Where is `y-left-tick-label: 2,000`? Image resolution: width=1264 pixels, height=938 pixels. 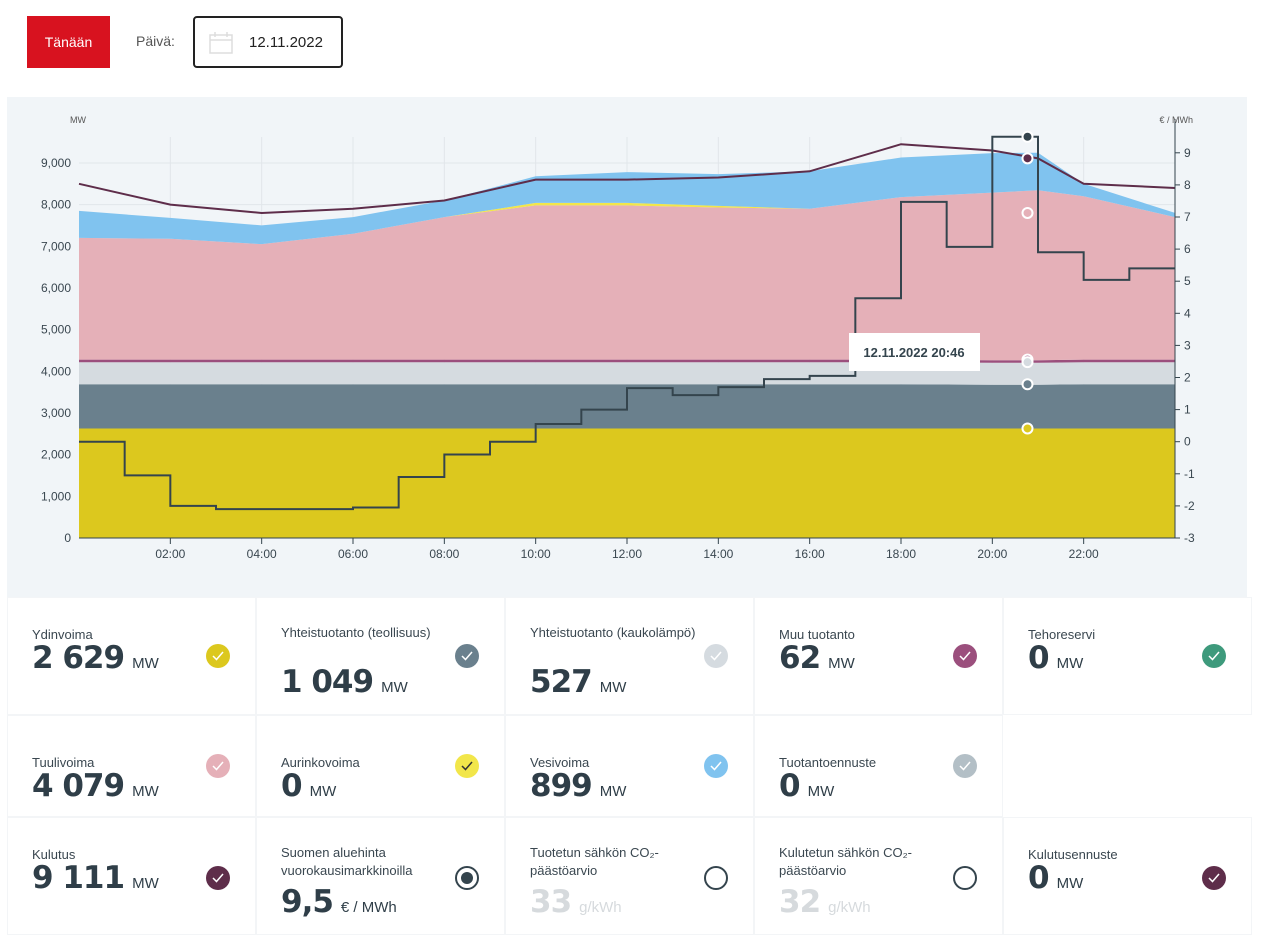 y-left-tick-label: 2,000 is located at coordinates (56, 455).